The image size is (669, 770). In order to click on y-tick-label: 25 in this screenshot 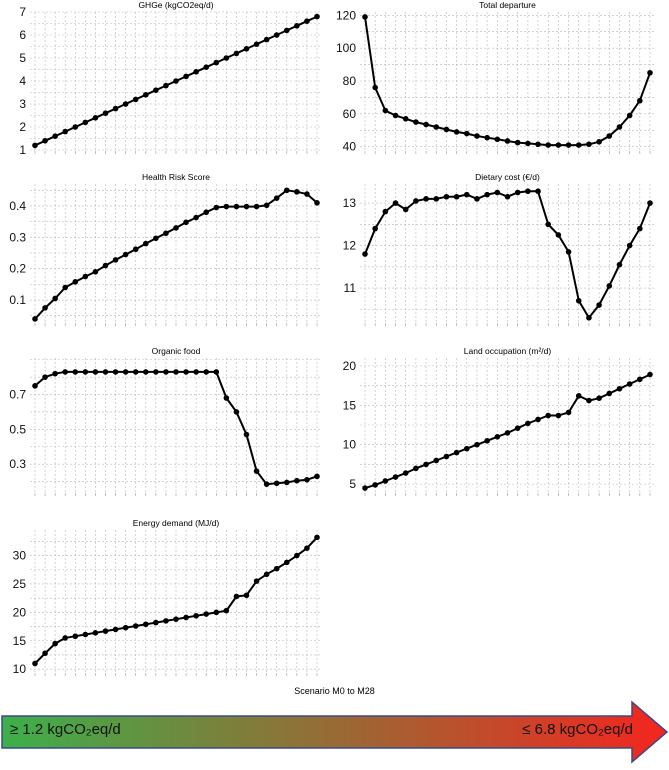, I will do `click(20, 584)`.